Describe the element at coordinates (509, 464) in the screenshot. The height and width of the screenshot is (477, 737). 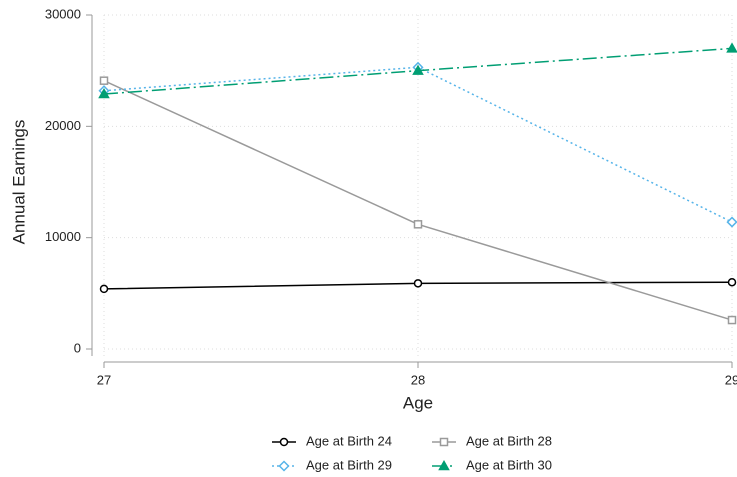
I see `legend-label: Age at Birth 30` at that location.